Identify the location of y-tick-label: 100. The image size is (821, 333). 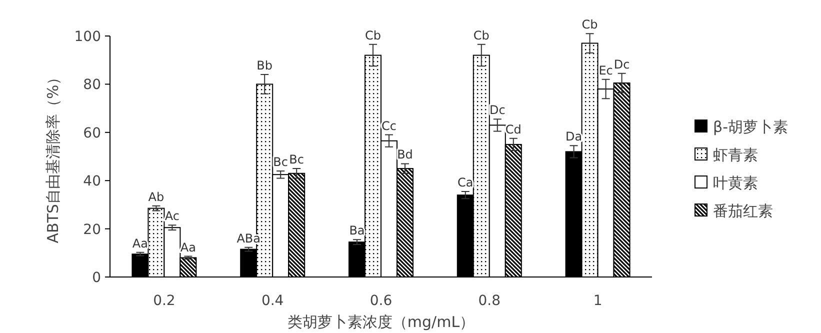
(87, 37).